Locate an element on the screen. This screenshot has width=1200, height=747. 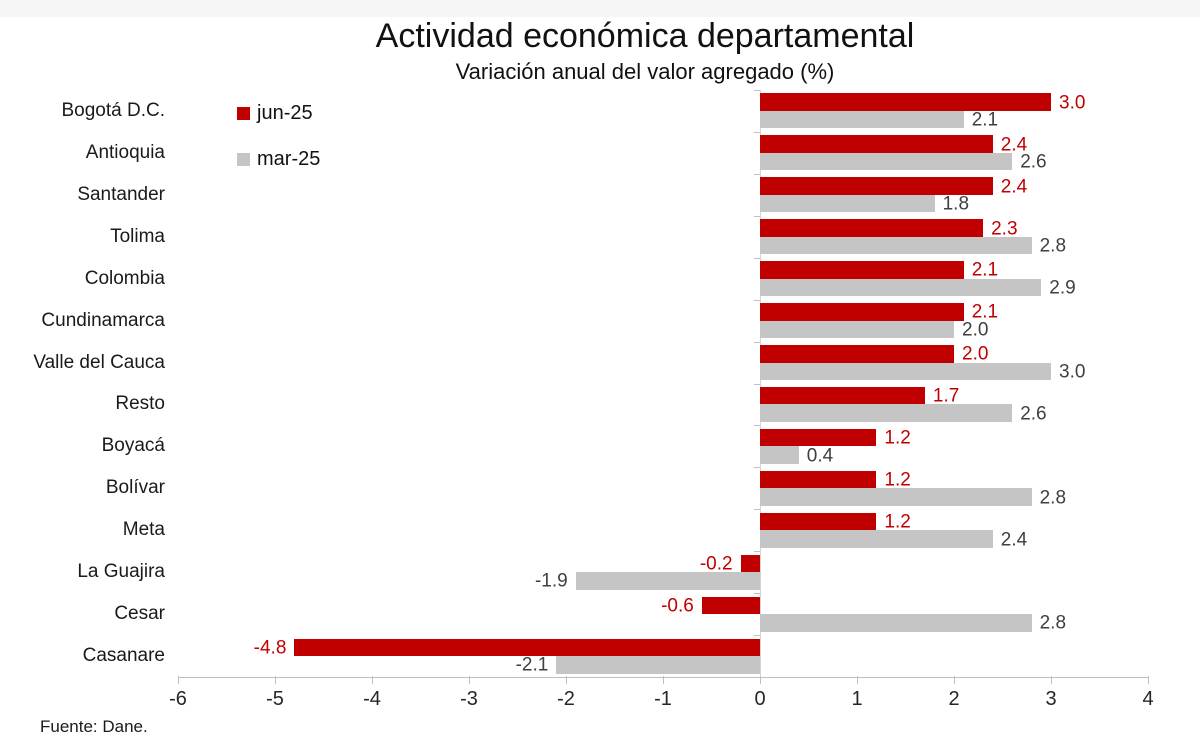
category-label: Casanare is located at coordinates (123, 656).